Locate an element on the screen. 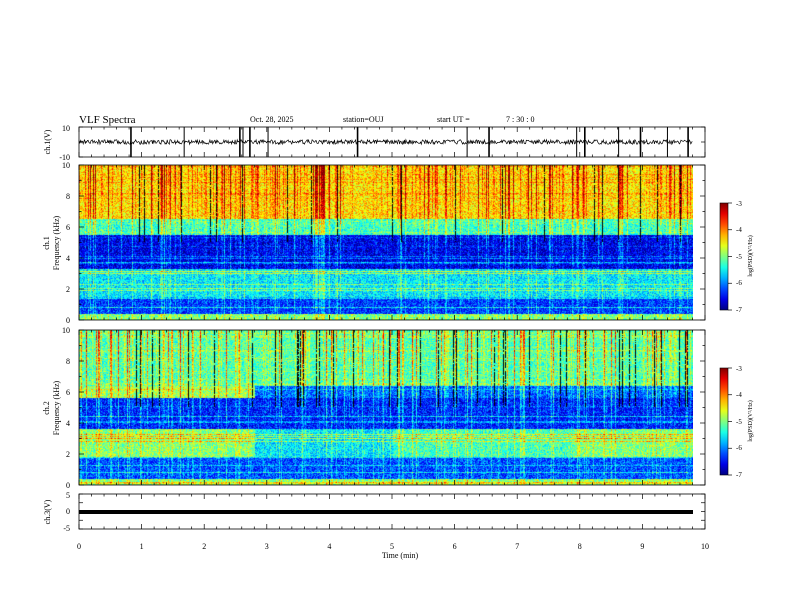  ch3-ytick-bottom: -5 is located at coordinates (66, 528).